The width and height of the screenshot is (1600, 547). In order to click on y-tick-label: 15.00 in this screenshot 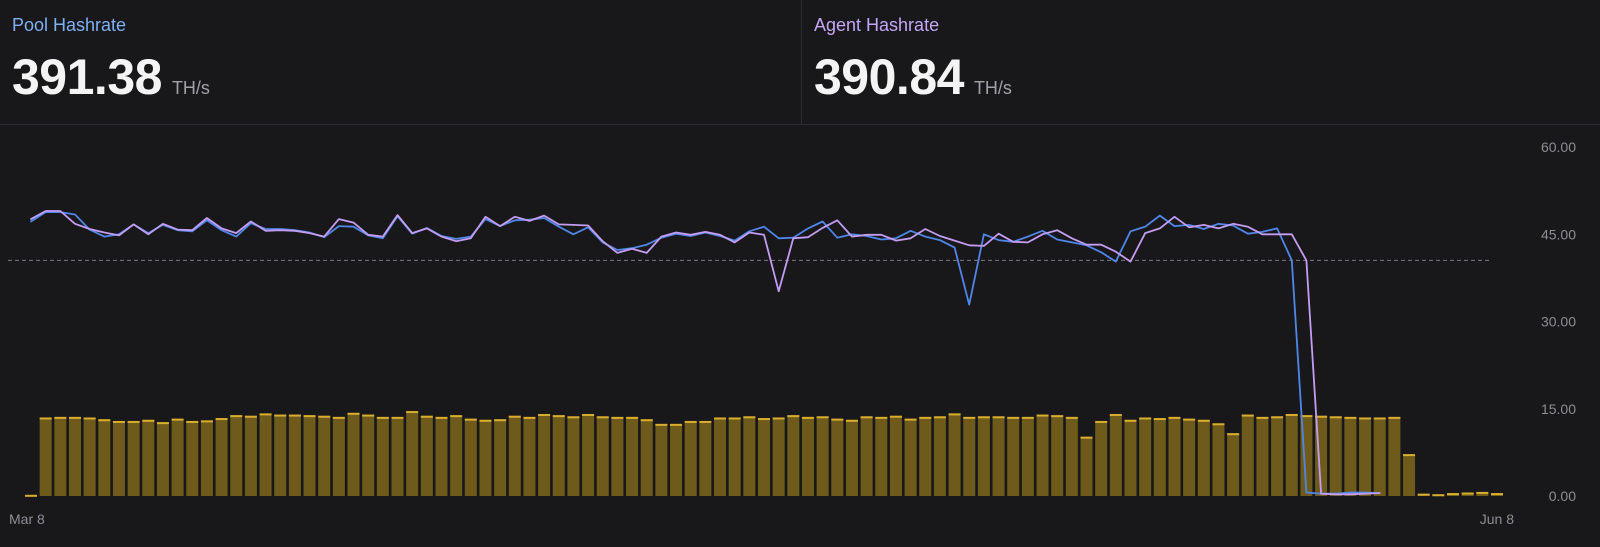, I will do `click(1558, 409)`.